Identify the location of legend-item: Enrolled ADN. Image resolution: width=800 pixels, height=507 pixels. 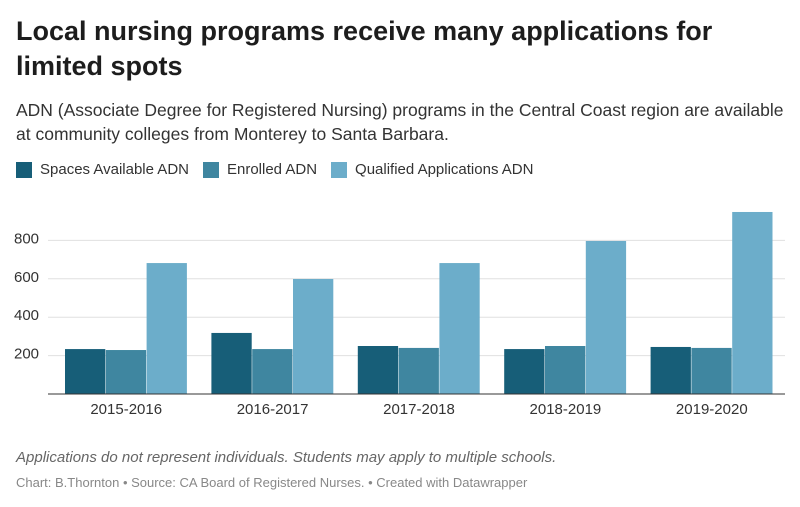
(260, 169).